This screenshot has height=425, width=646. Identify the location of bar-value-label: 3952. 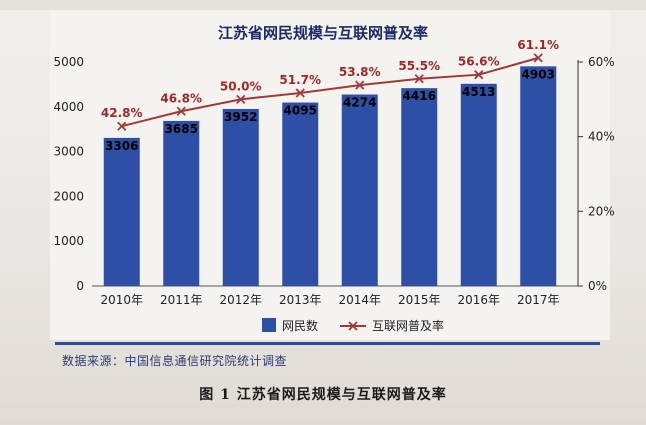
(240, 117).